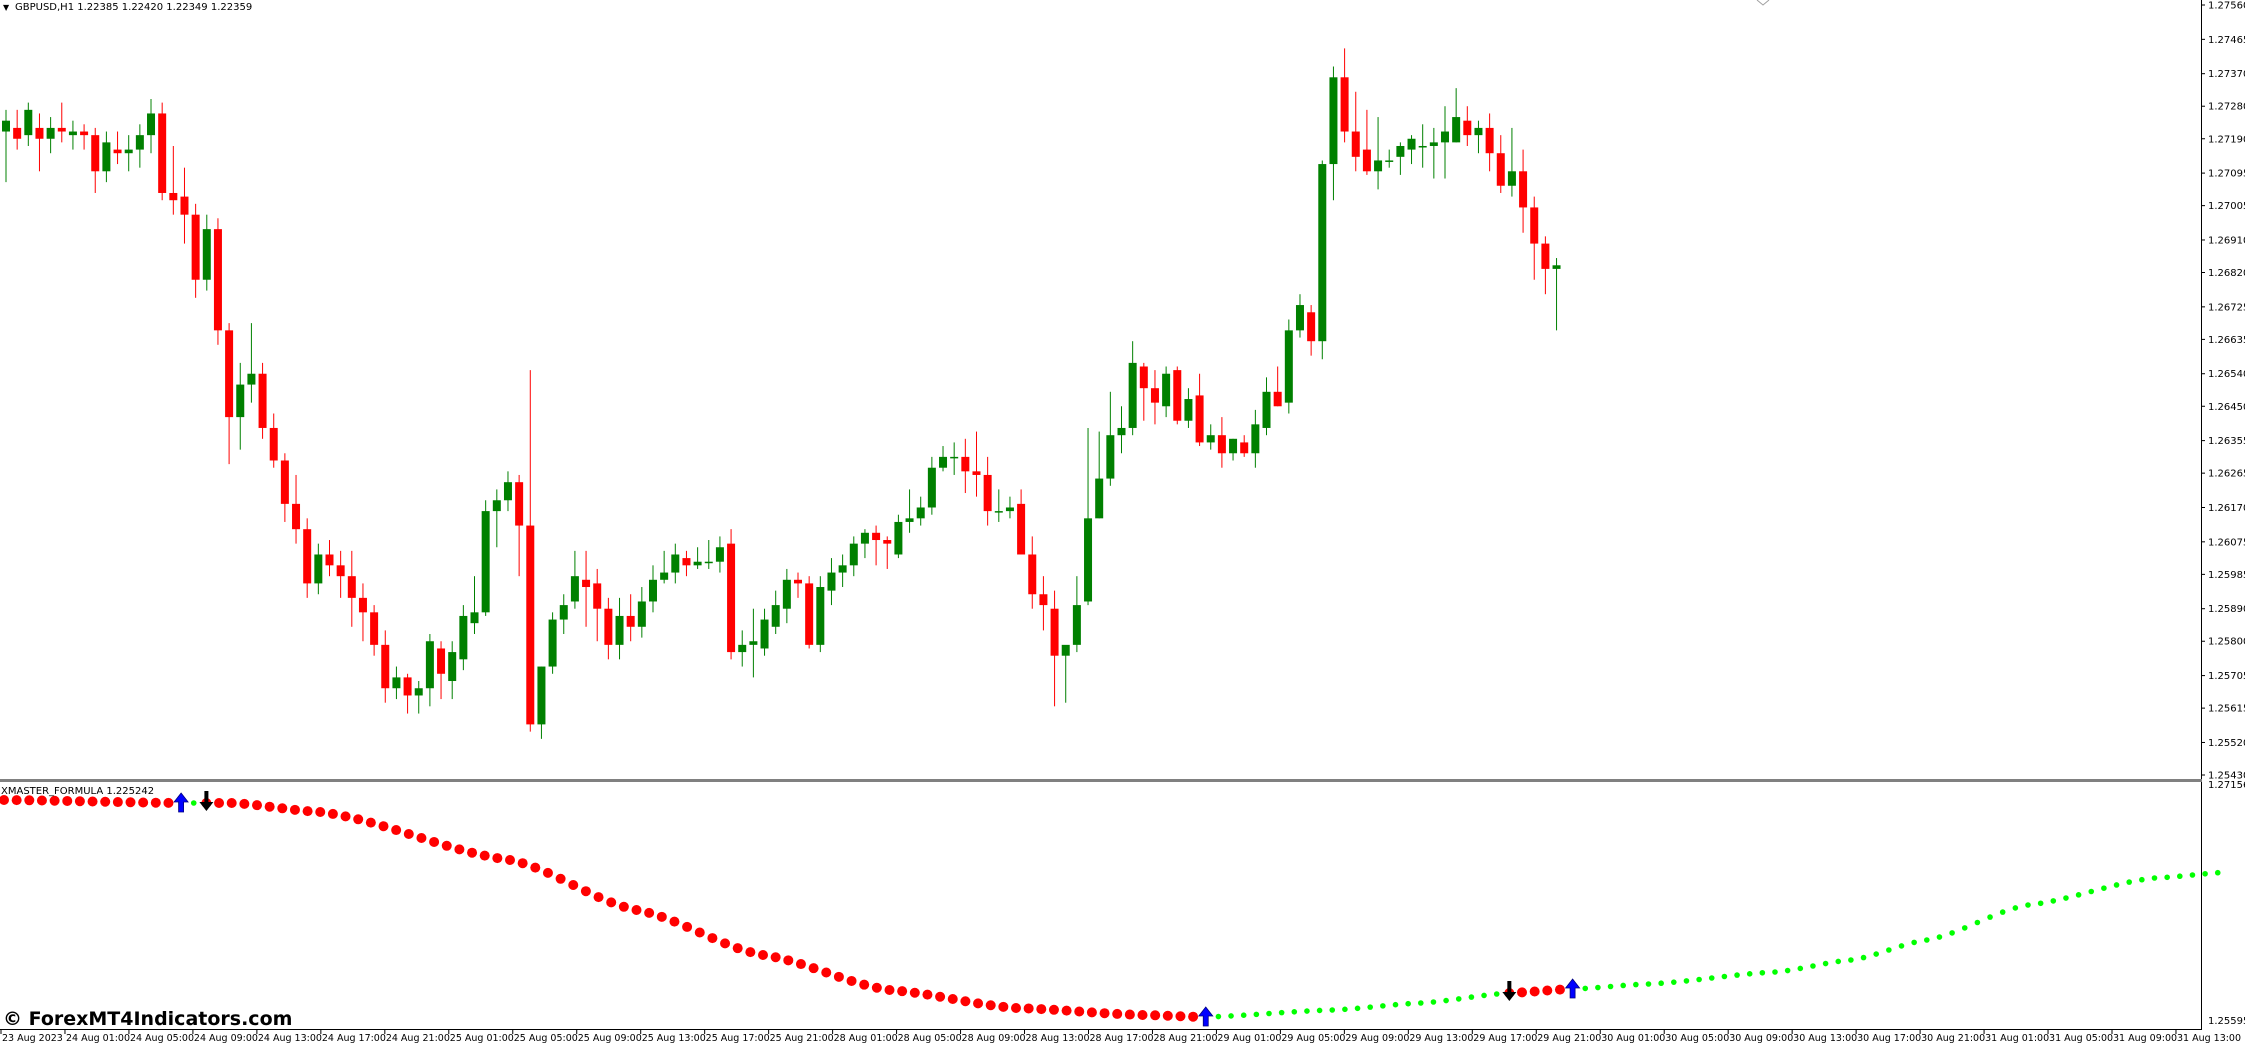  Describe the element at coordinates (1101, 780) in the screenshot. I see `pane-separator` at that location.